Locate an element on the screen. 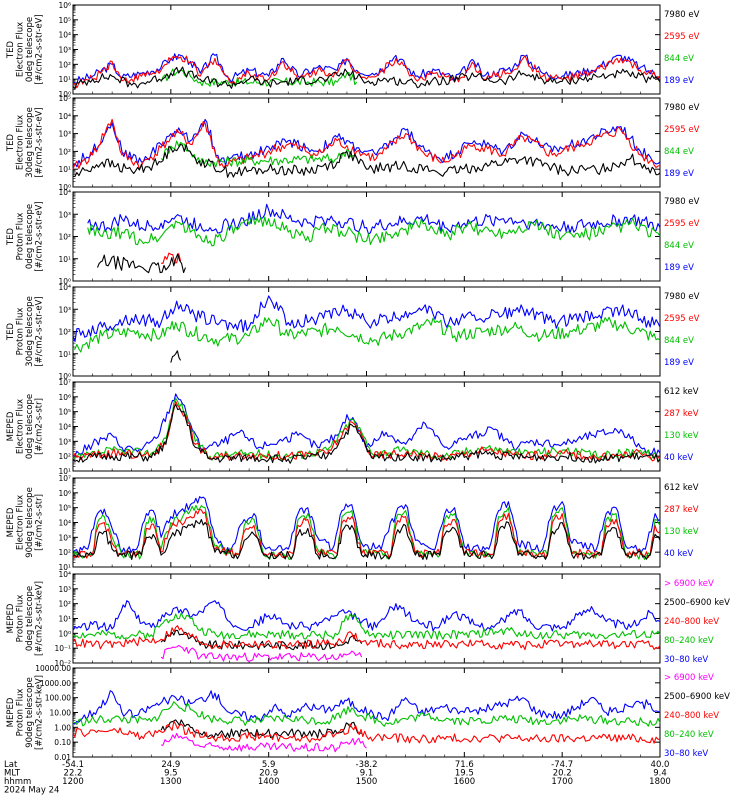 The height and width of the screenshot is (800, 750). legend-entry: 7980 eV is located at coordinates (682, 108).